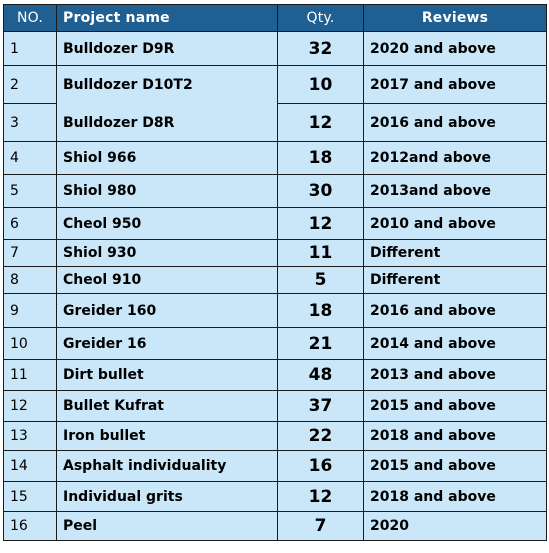  Describe the element at coordinates (455, 191) in the screenshot. I see `cell-reviews: 2013and above` at that location.